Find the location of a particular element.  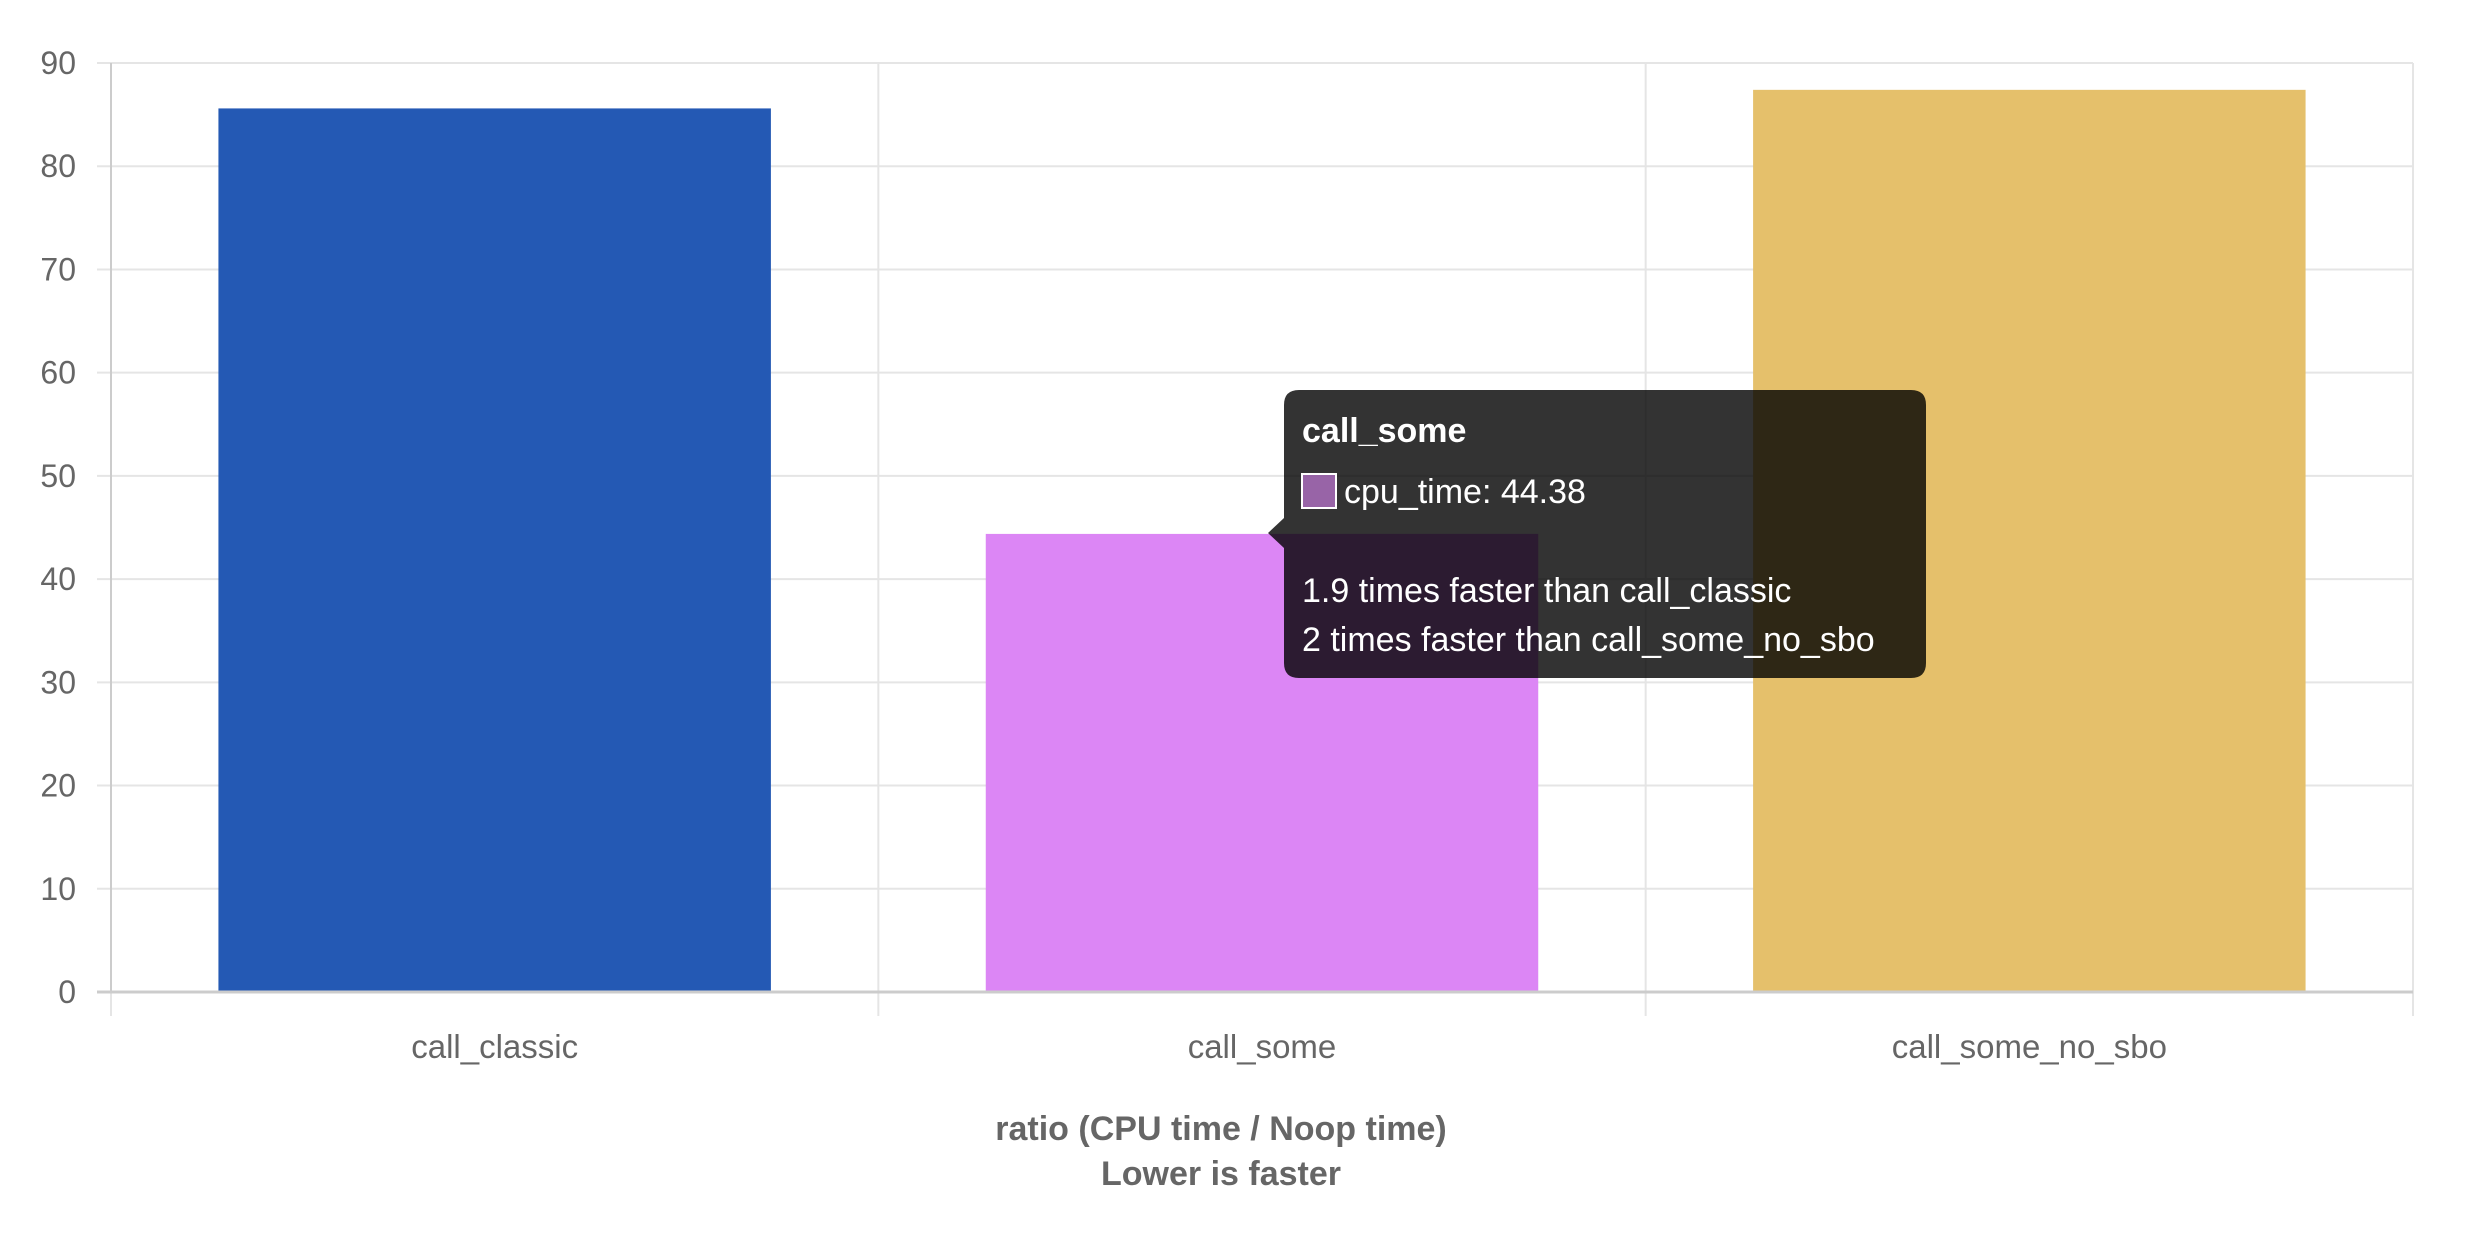

tooltip-box is located at coordinates (1597, 534).